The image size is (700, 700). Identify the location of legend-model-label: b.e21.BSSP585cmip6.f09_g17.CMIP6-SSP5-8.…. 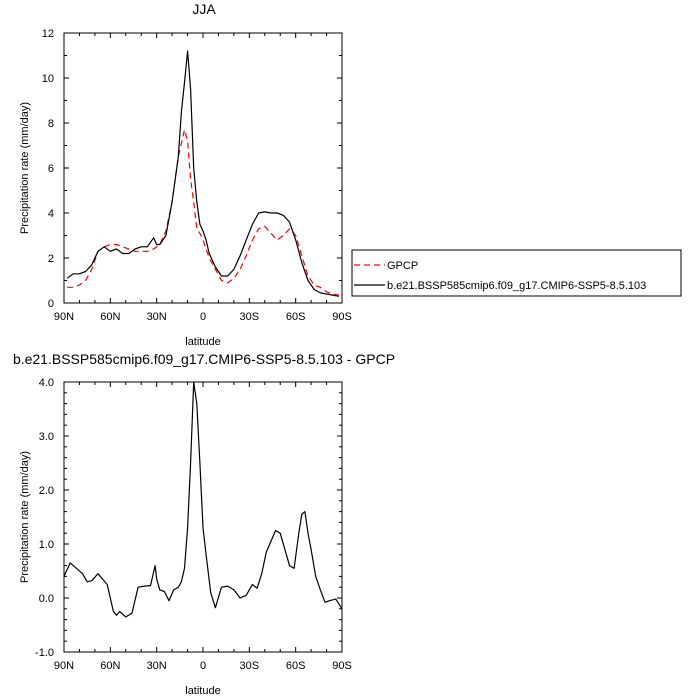
(516, 286).